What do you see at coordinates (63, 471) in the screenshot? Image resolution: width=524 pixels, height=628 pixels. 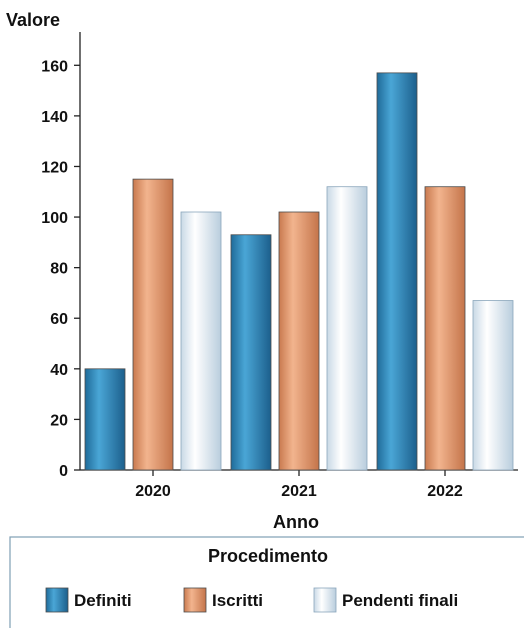 I see `y-tick-label: 0` at bounding box center [63, 471].